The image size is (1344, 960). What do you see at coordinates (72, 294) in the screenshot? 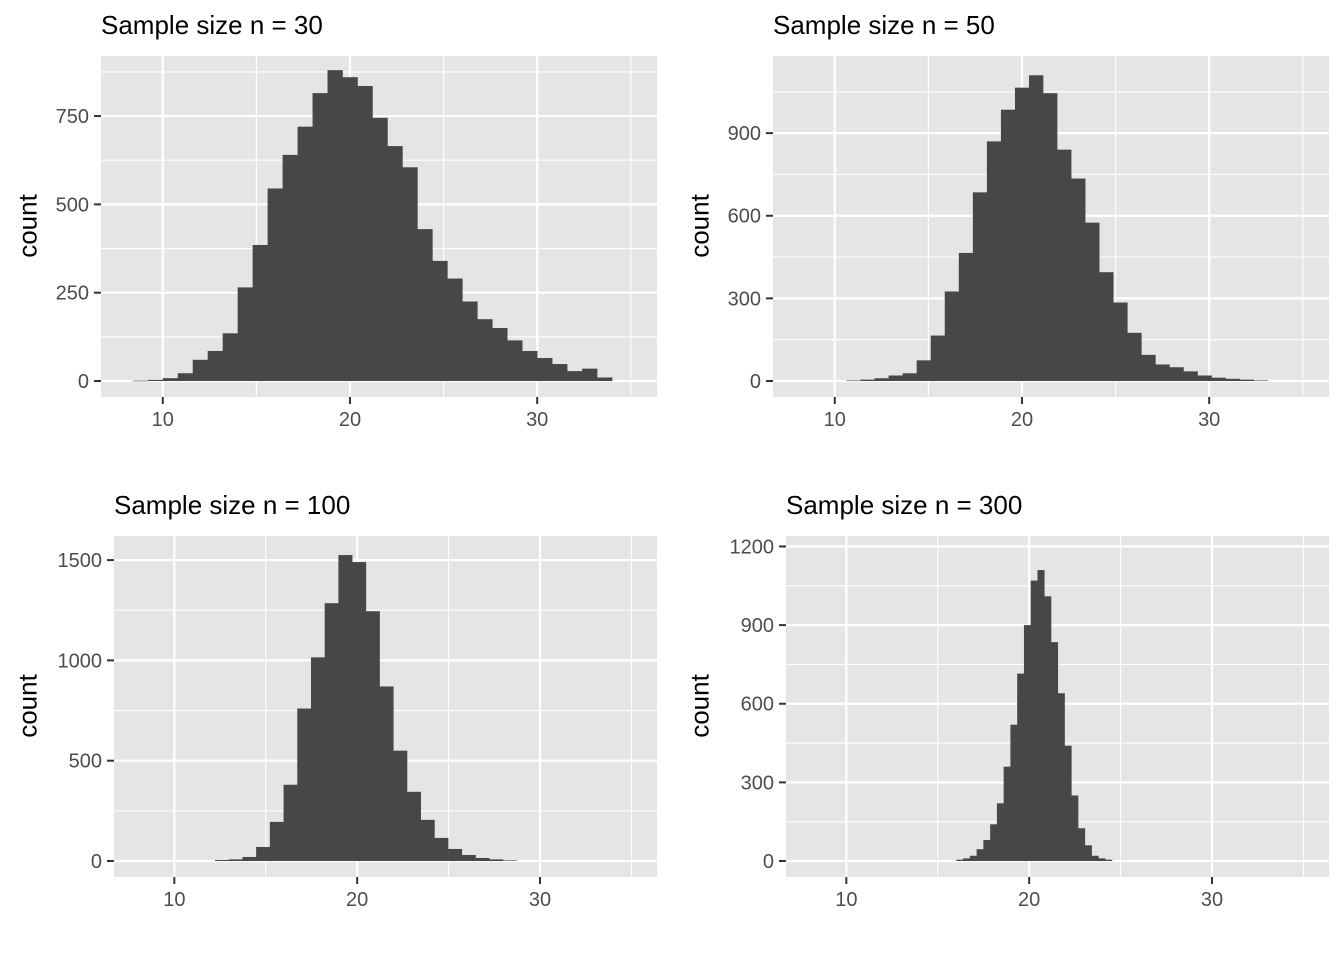
I see `y-tick-label: 250` at bounding box center [72, 294].